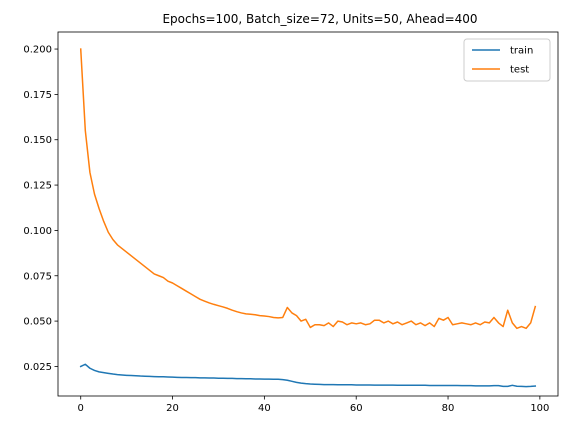  Describe the element at coordinates (37, 367) in the screenshot. I see `y-tick-label: 0.025` at that location.